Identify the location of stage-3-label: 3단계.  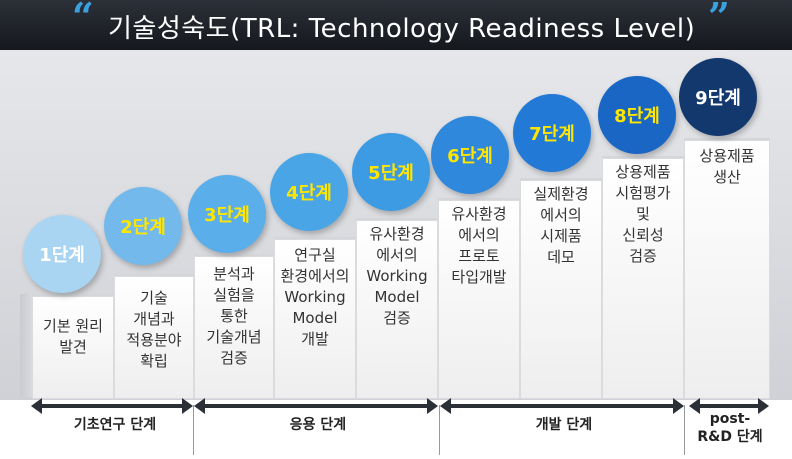
(227, 215).